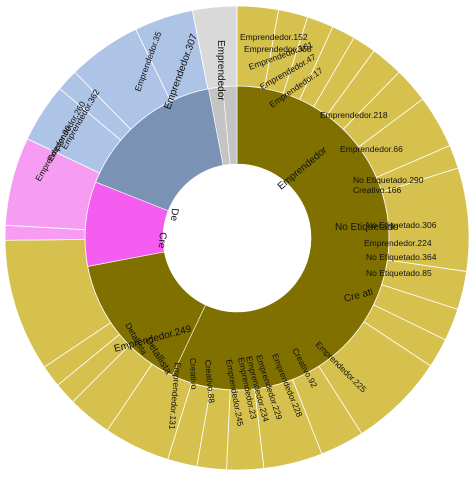 This screenshot has height=477, width=474. I want to click on outer-label-21: Creativo, so click(193, 374).